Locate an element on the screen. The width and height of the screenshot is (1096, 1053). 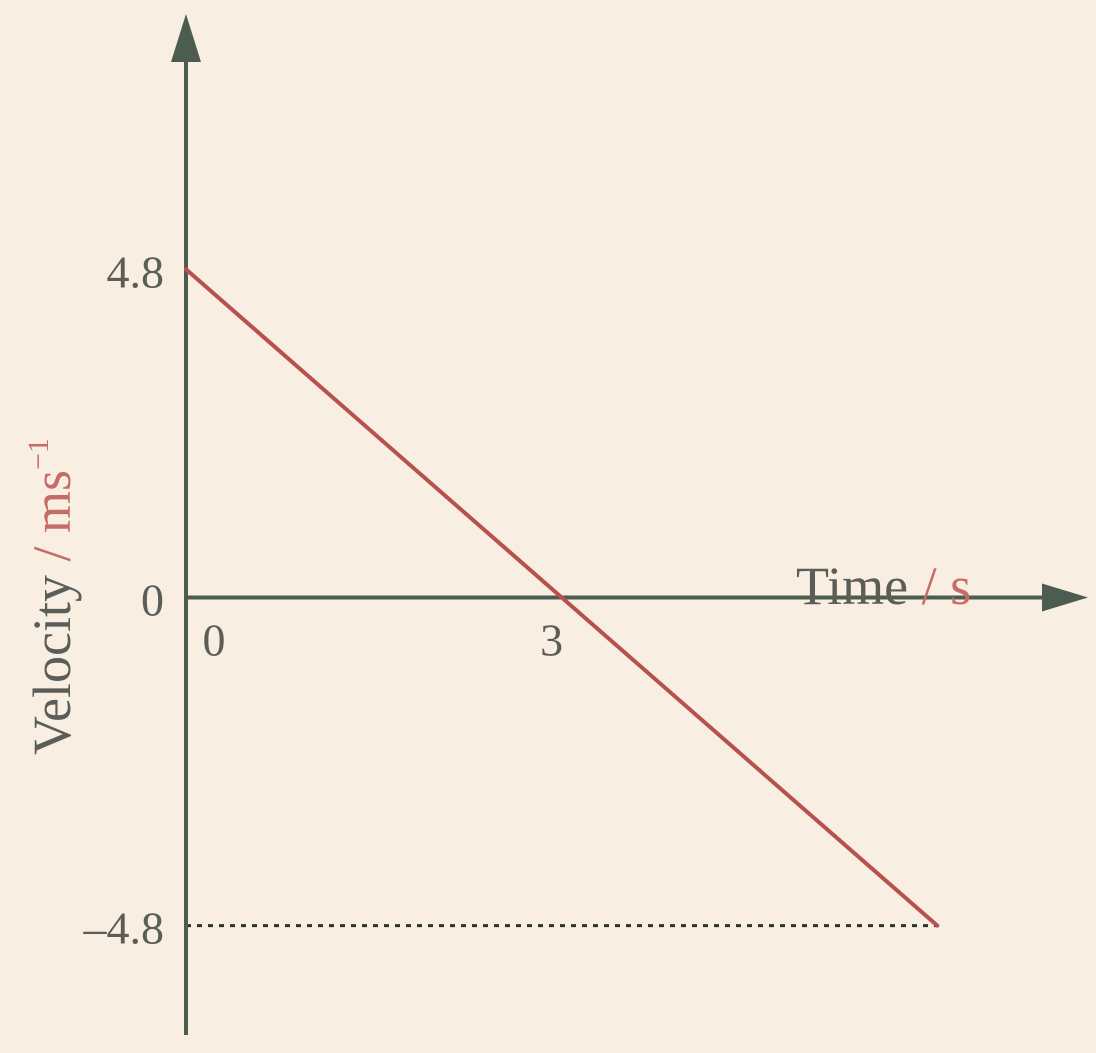
x-tick-label: 0 is located at coordinates (214, 639).